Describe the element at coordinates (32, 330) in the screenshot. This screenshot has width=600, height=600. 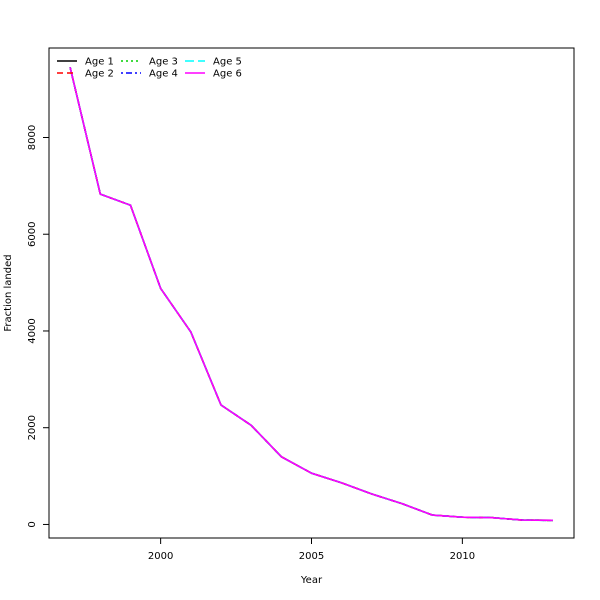
I see `y-tick-label: 4000` at that location.